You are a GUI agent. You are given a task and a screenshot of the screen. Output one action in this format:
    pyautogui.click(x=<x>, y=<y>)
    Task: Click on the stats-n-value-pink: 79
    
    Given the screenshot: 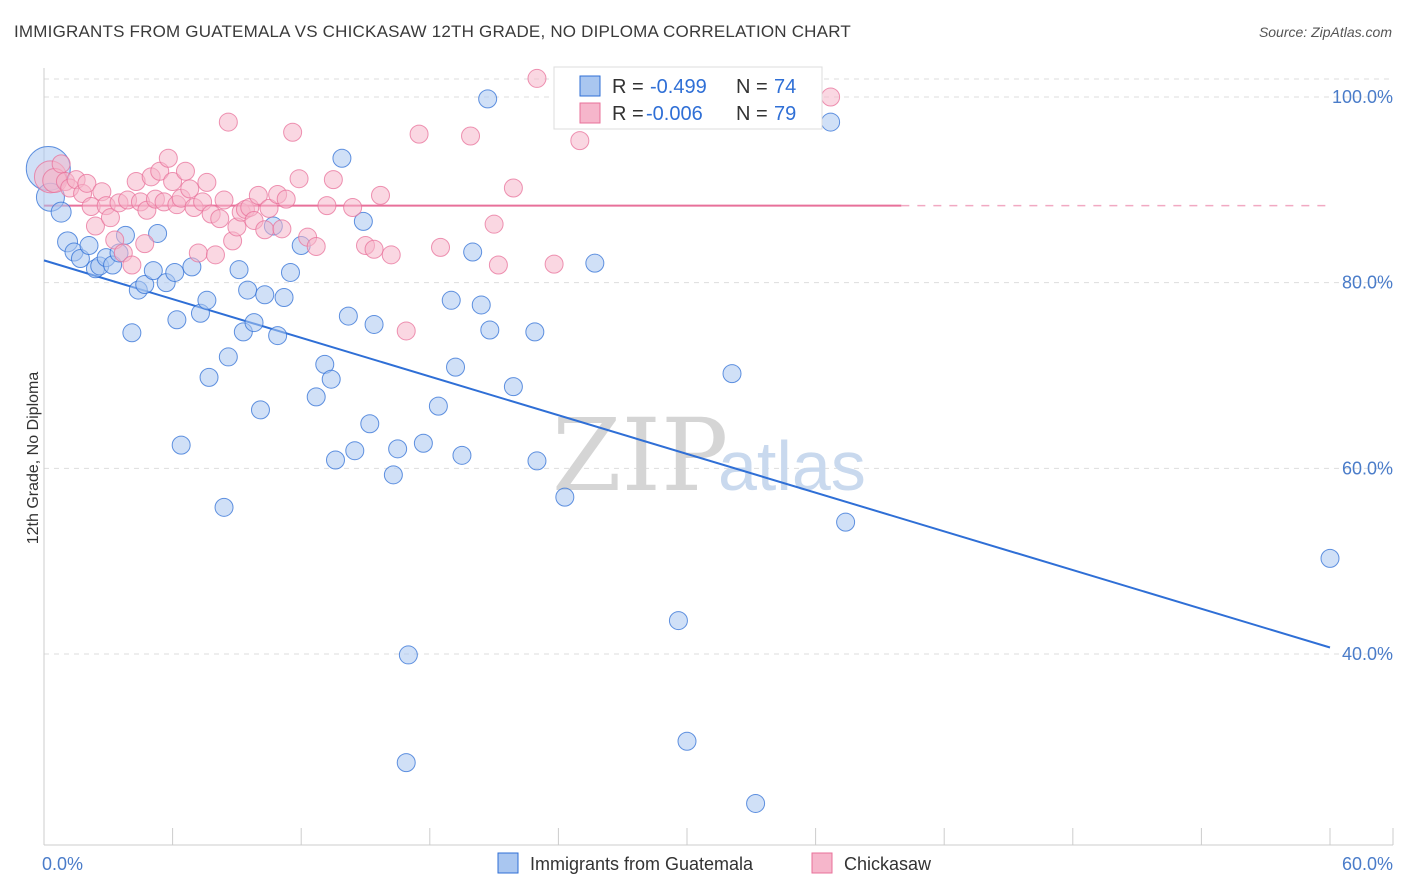 What is the action you would take?
    pyautogui.click(x=785, y=114)
    